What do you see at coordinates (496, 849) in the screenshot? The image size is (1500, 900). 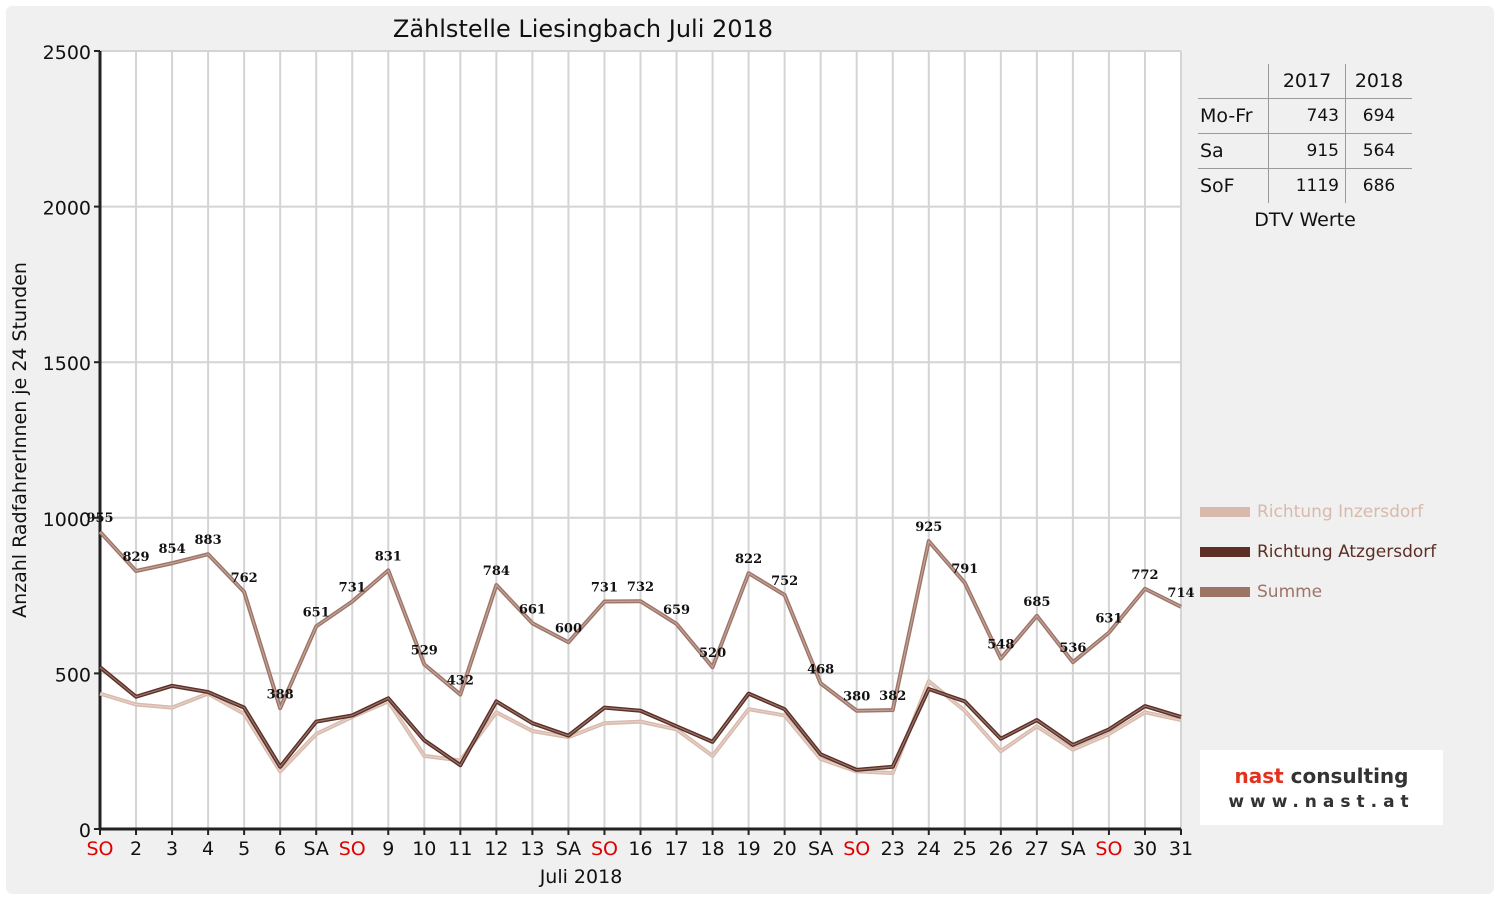 I see `x-tick-label: 12` at bounding box center [496, 849].